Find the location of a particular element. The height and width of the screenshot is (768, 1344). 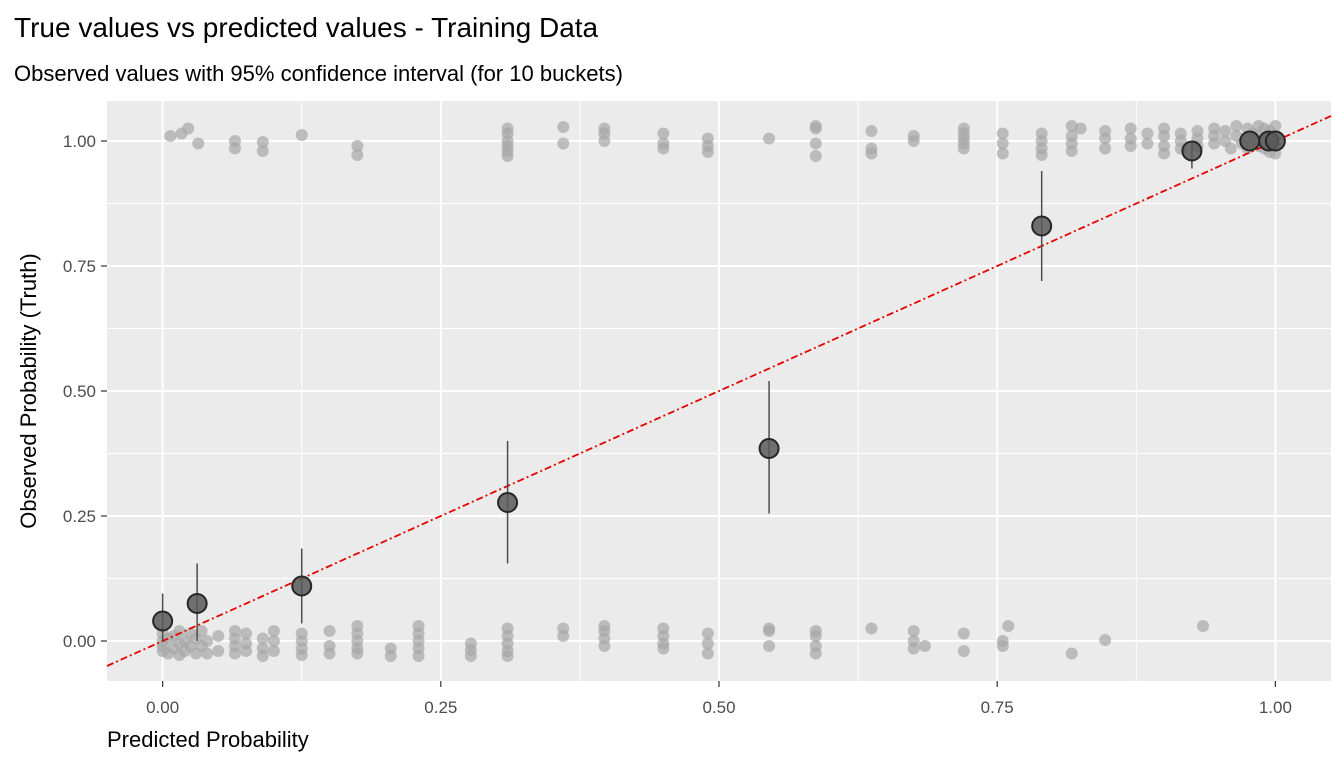

y-axis: 0.00 0.25 0.50 0.75 1.00 is located at coordinates (85, 391).